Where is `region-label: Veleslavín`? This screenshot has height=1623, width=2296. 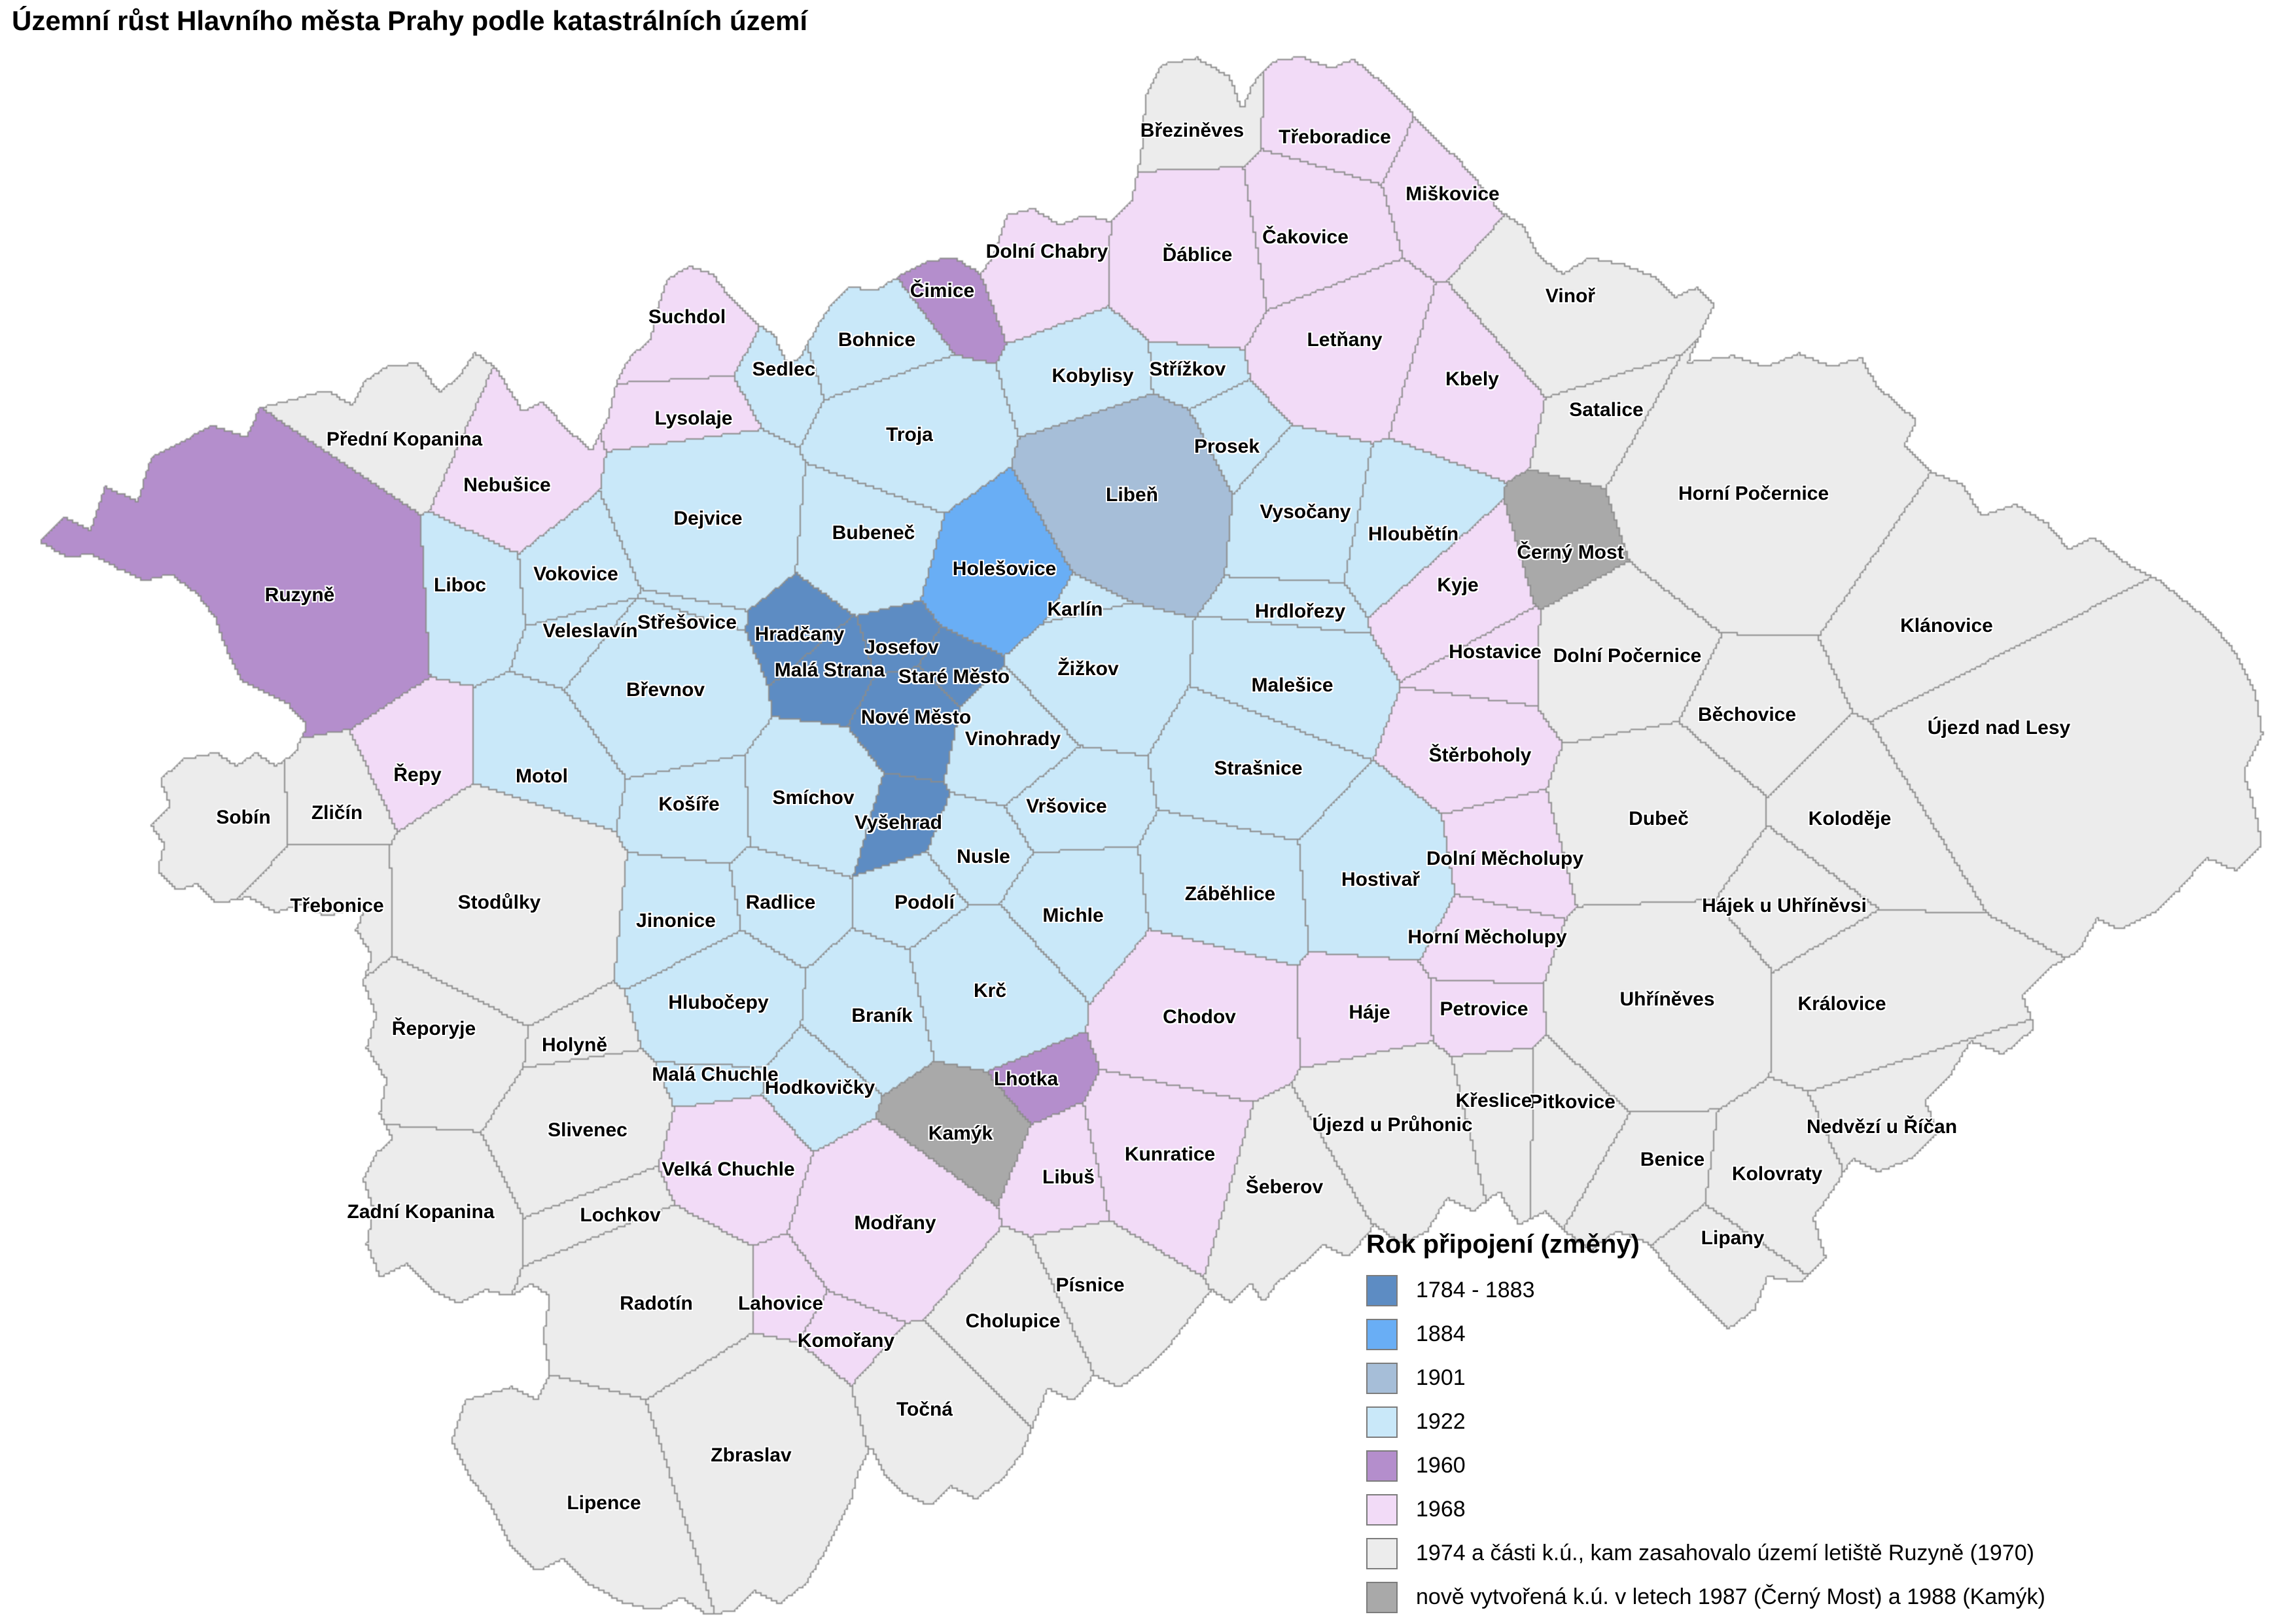
region-label: Veleslavín is located at coordinates (590, 631).